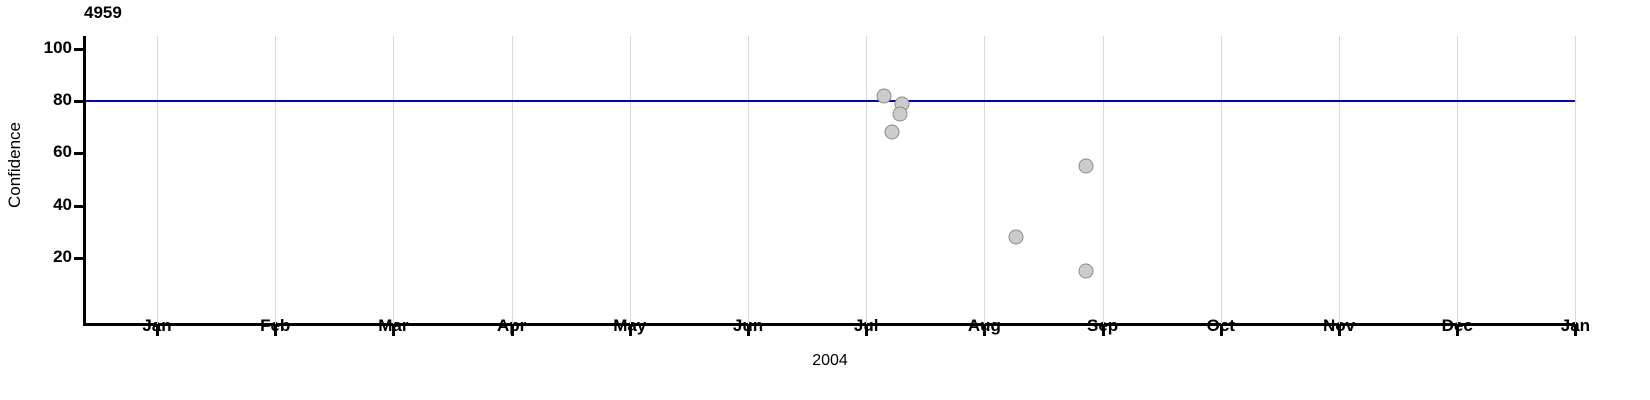  I want to click on y-tick-label: 20, so click(62, 256).